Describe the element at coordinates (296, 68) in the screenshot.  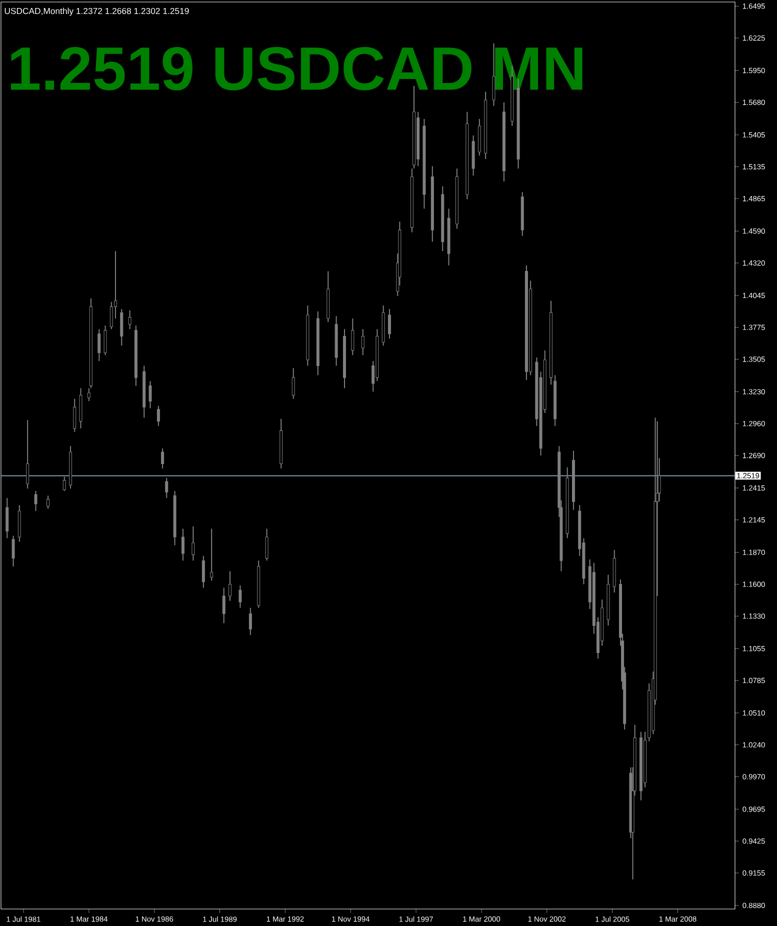
I see `text: 1.2519 USDCAD MN` at that location.